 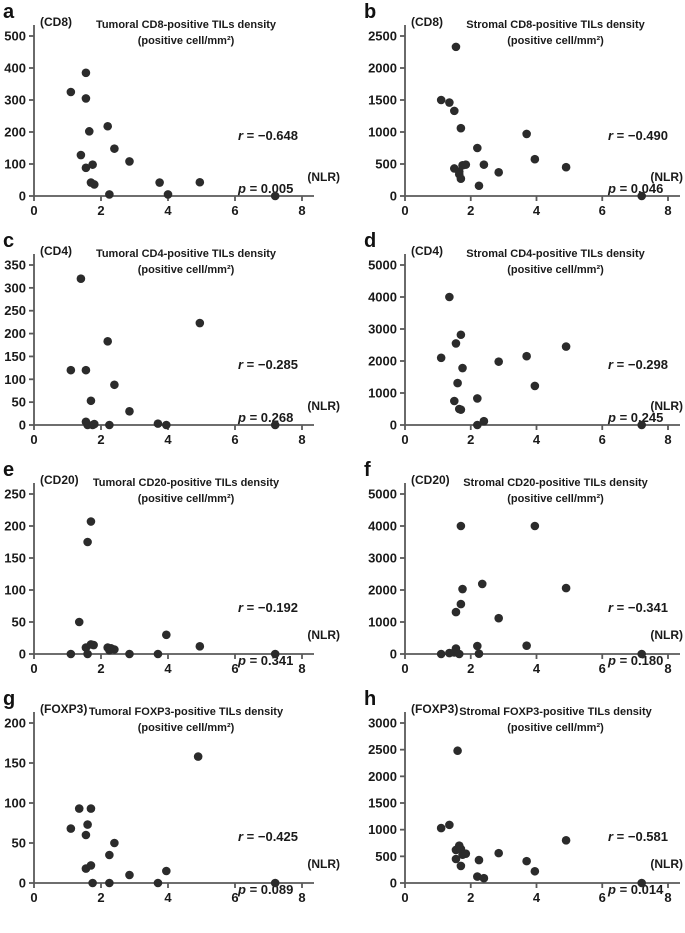 I want to click on y-tick-label: 300, so click(x=15, y=287).